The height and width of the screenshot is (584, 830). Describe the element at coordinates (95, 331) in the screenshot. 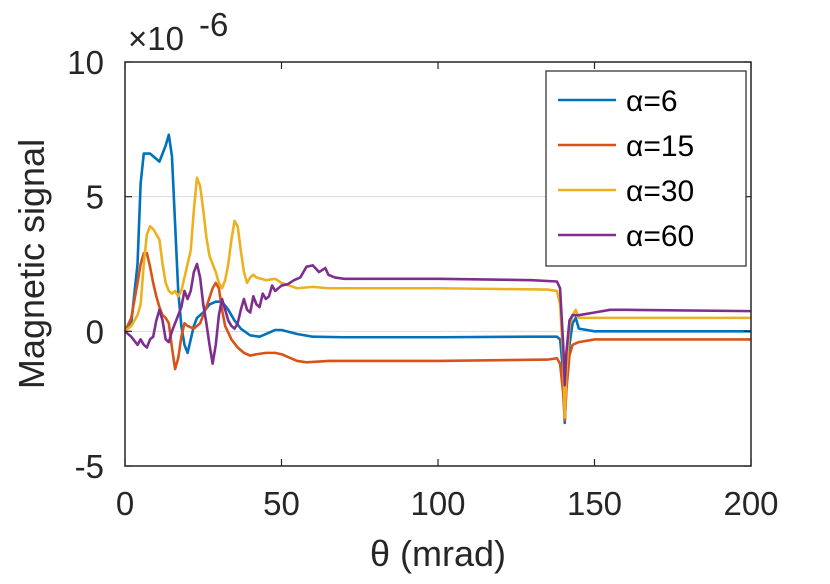

I see `y-tick-label: 0` at that location.